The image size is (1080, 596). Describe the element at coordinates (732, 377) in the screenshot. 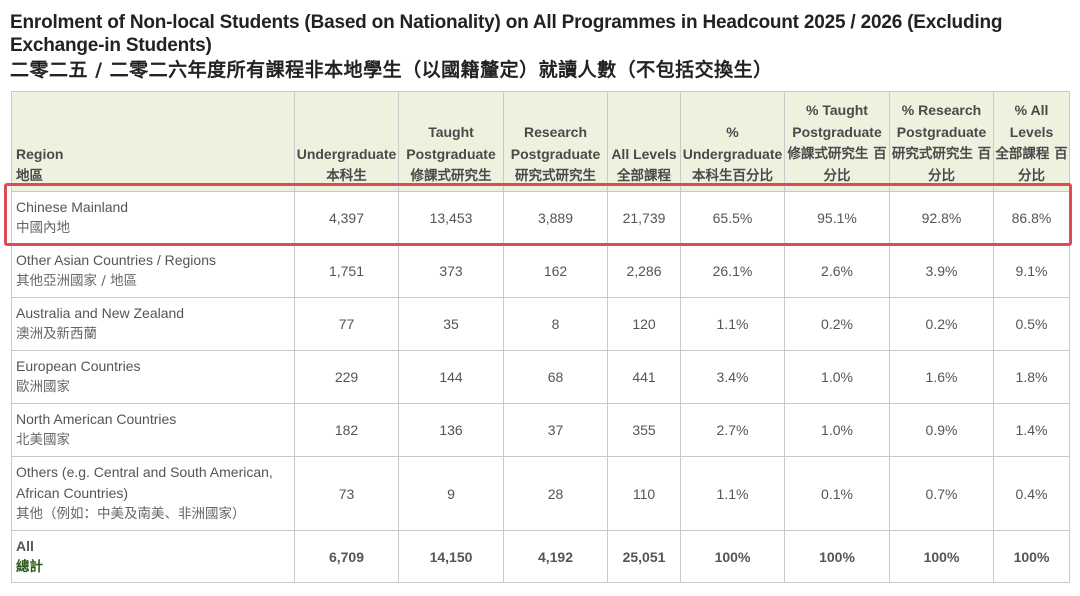

I see `pct-undergraduate-cell: 3.4%` at that location.